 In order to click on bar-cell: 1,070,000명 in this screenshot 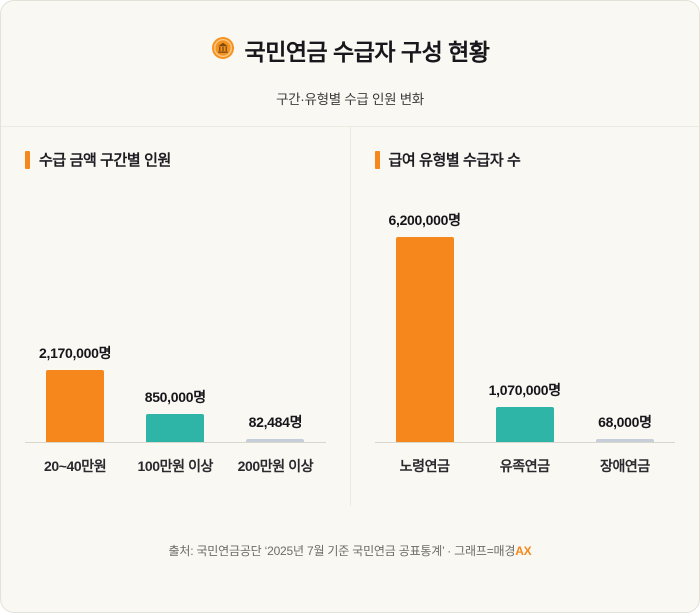, I will do `click(525, 411)`.